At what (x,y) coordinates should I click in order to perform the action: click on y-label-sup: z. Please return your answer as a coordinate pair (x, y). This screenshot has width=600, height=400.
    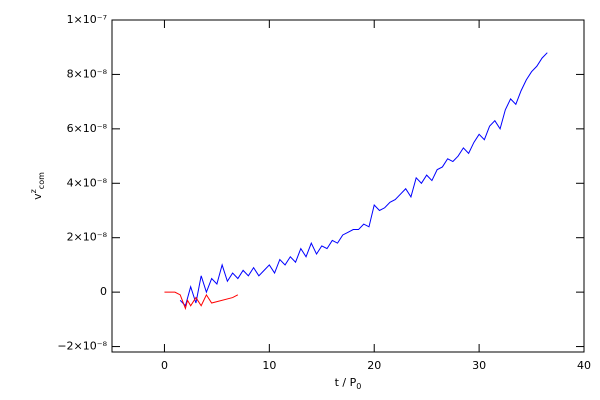
    Looking at the image, I should click on (33, 191).